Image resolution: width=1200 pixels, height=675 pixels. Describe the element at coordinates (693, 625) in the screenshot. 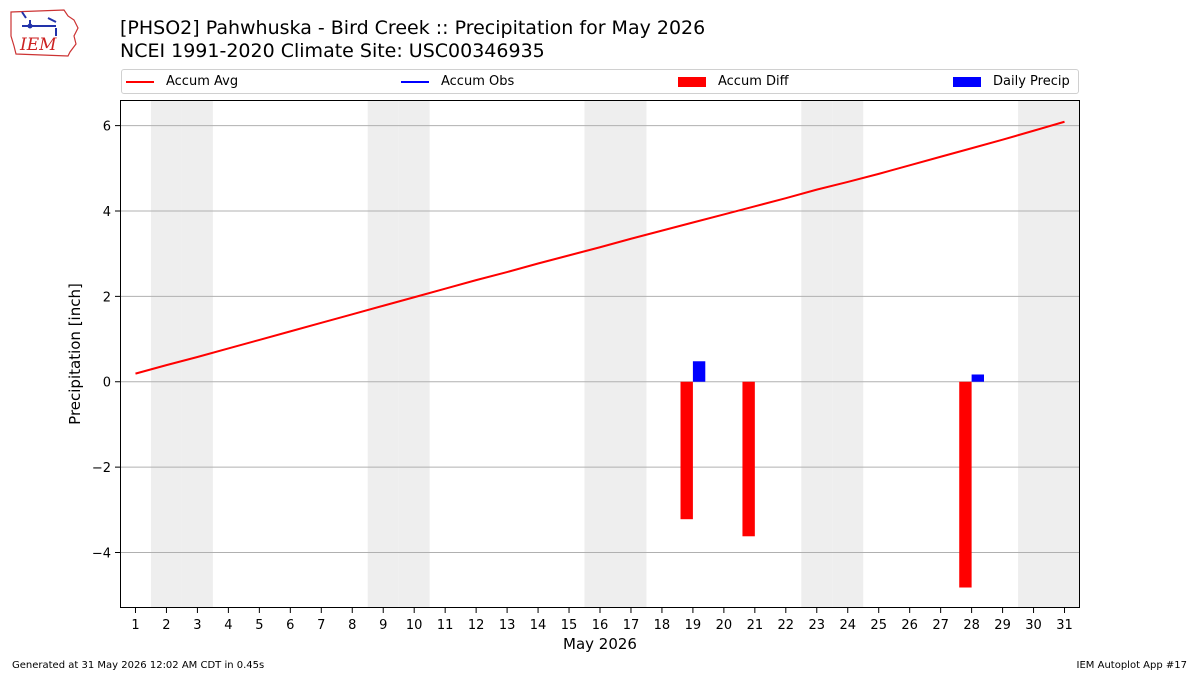

I see `x-tick-label: 19` at that location.